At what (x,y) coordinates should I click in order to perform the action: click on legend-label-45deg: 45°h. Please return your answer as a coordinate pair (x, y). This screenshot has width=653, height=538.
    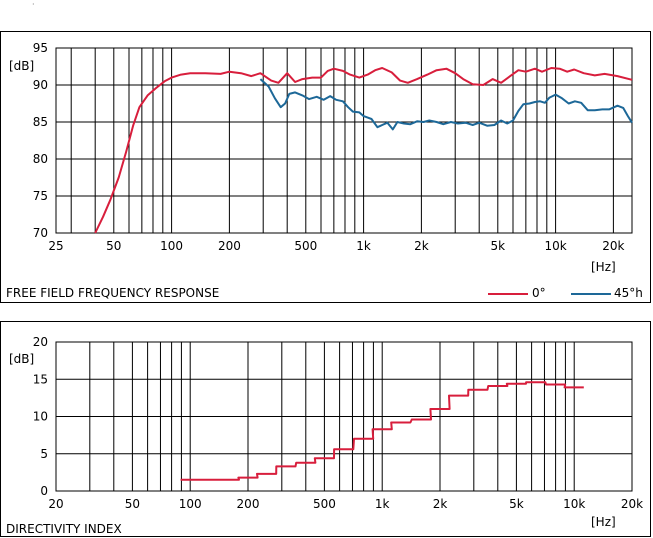
    Looking at the image, I should click on (628, 293).